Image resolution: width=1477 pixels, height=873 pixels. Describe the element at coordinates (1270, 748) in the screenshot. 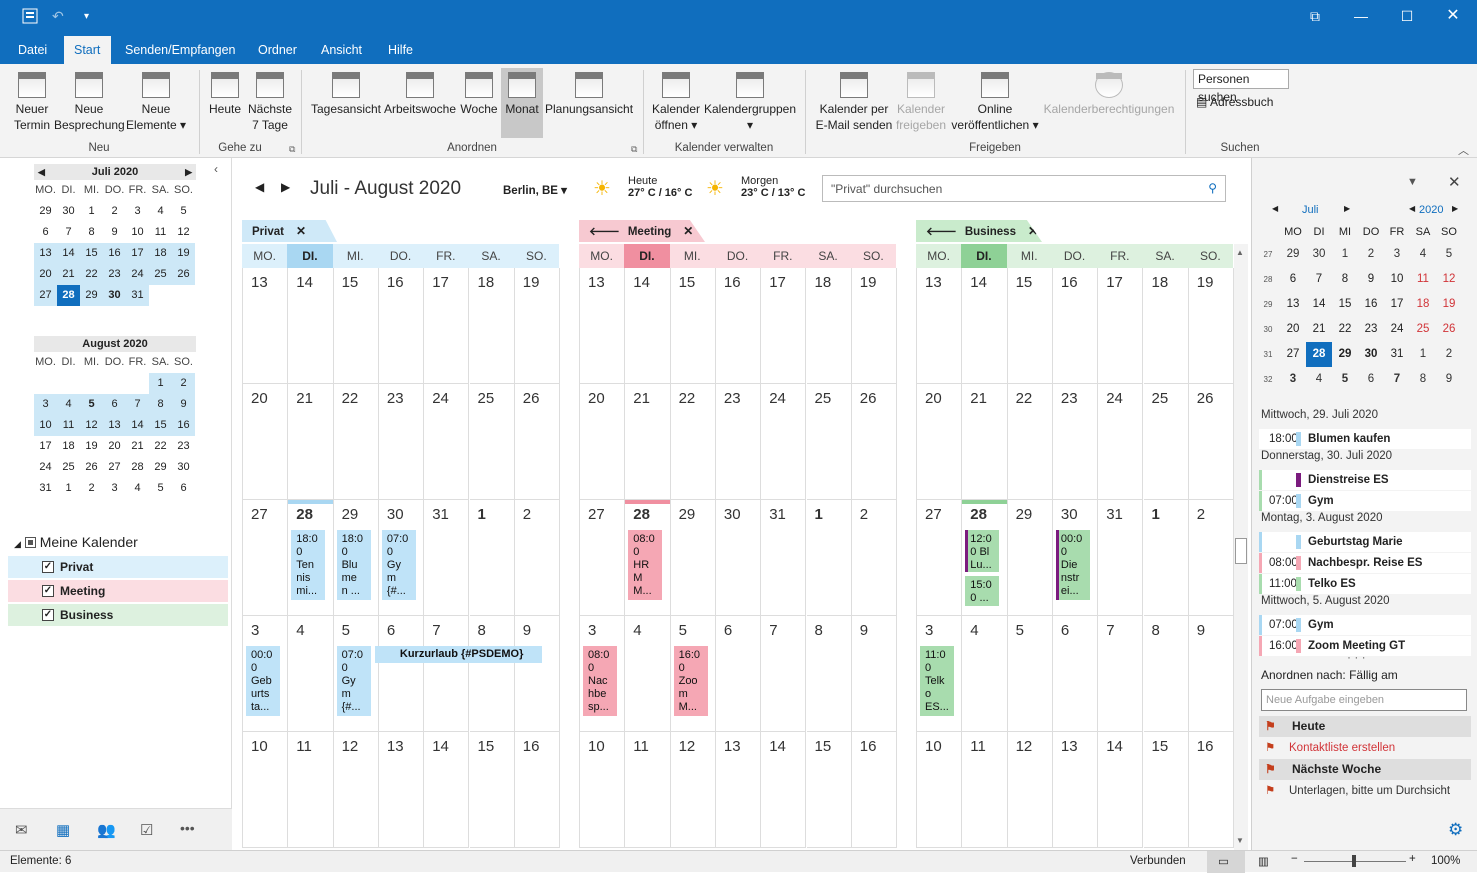

I see `flag-icon: ⚑` at that location.